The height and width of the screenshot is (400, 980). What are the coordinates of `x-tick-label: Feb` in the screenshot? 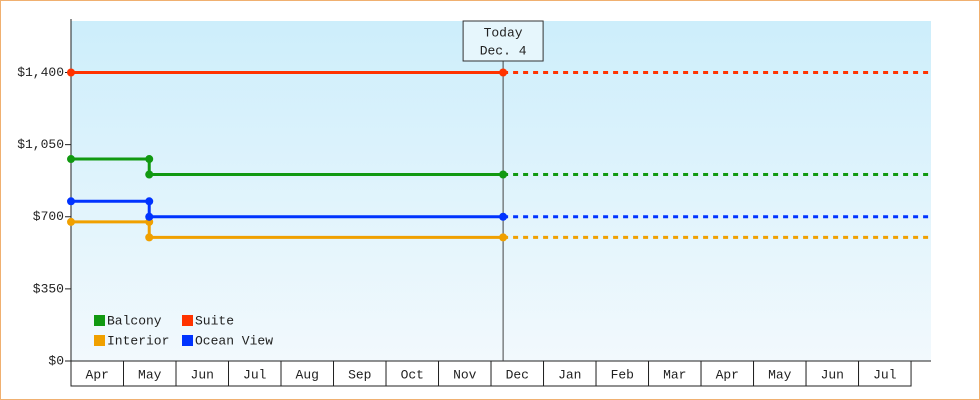 It's located at (622, 374).